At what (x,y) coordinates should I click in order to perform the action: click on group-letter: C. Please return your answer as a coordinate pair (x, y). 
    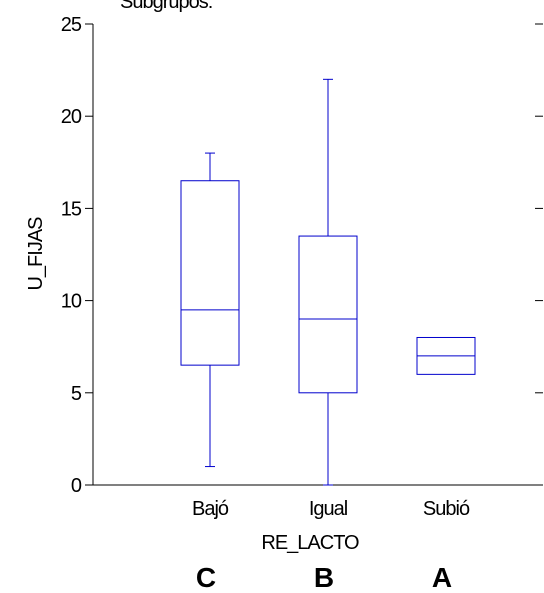
    Looking at the image, I should click on (206, 577).